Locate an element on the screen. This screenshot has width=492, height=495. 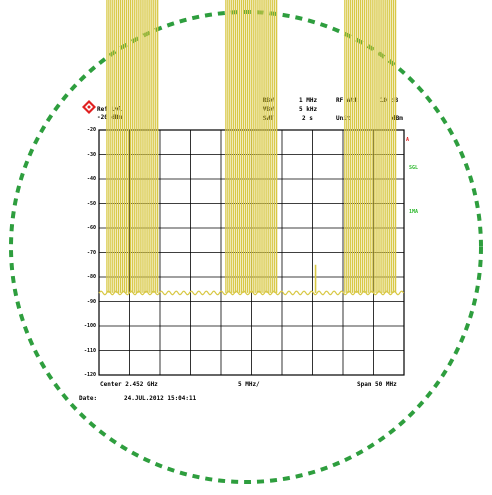
y-tick-label: -80 is located at coordinates (91, 277).